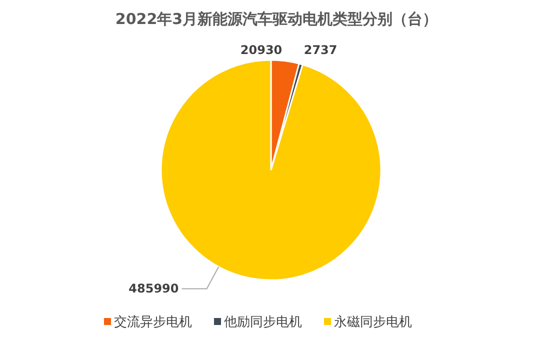 The image size is (553, 348). Describe the element at coordinates (153, 322) in the screenshot. I see `legend-label: 交流异步电机` at that location.